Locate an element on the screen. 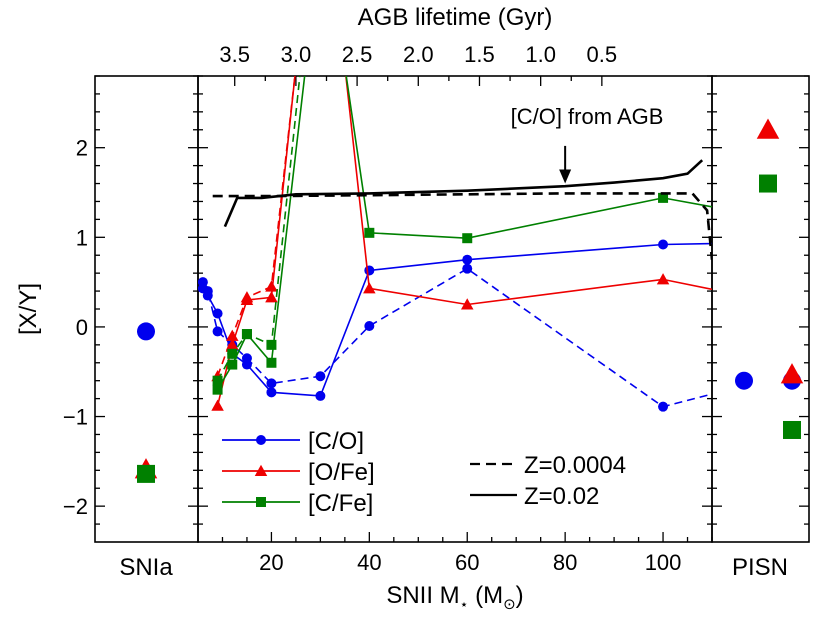 The image size is (830, 622). x-tick-label: 20 is located at coordinates (271, 562).